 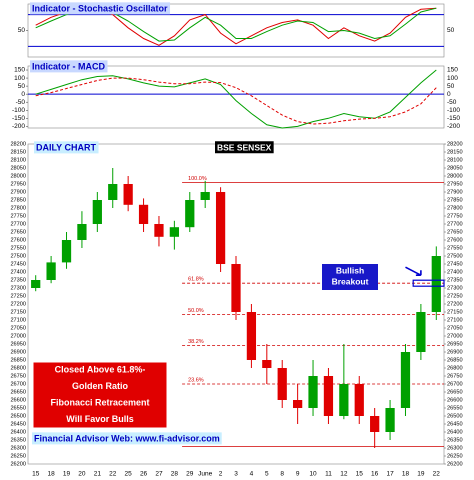 I want to click on x-tick-label: 12, so click(x=344, y=474).